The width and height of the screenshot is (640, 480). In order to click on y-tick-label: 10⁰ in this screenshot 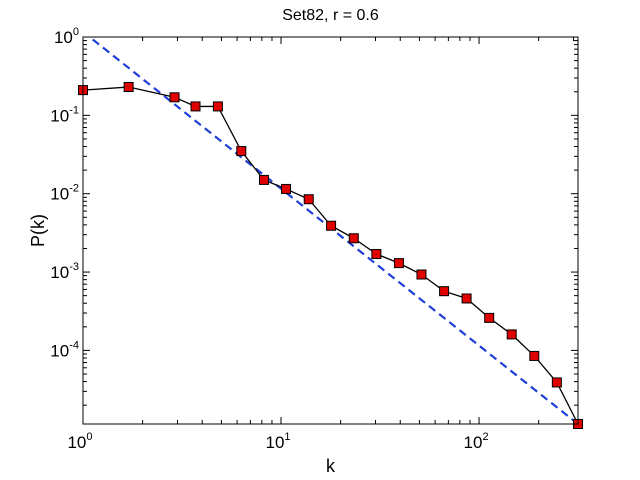, I will do `click(66, 36)`.